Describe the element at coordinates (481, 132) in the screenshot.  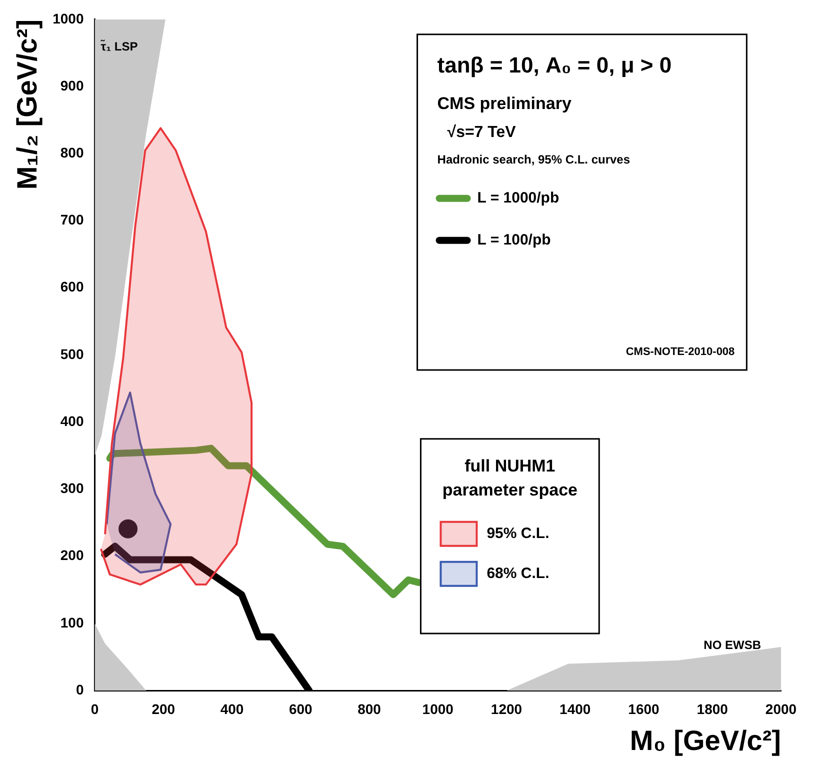
I see `annotation: √s=7 TeV` at that location.